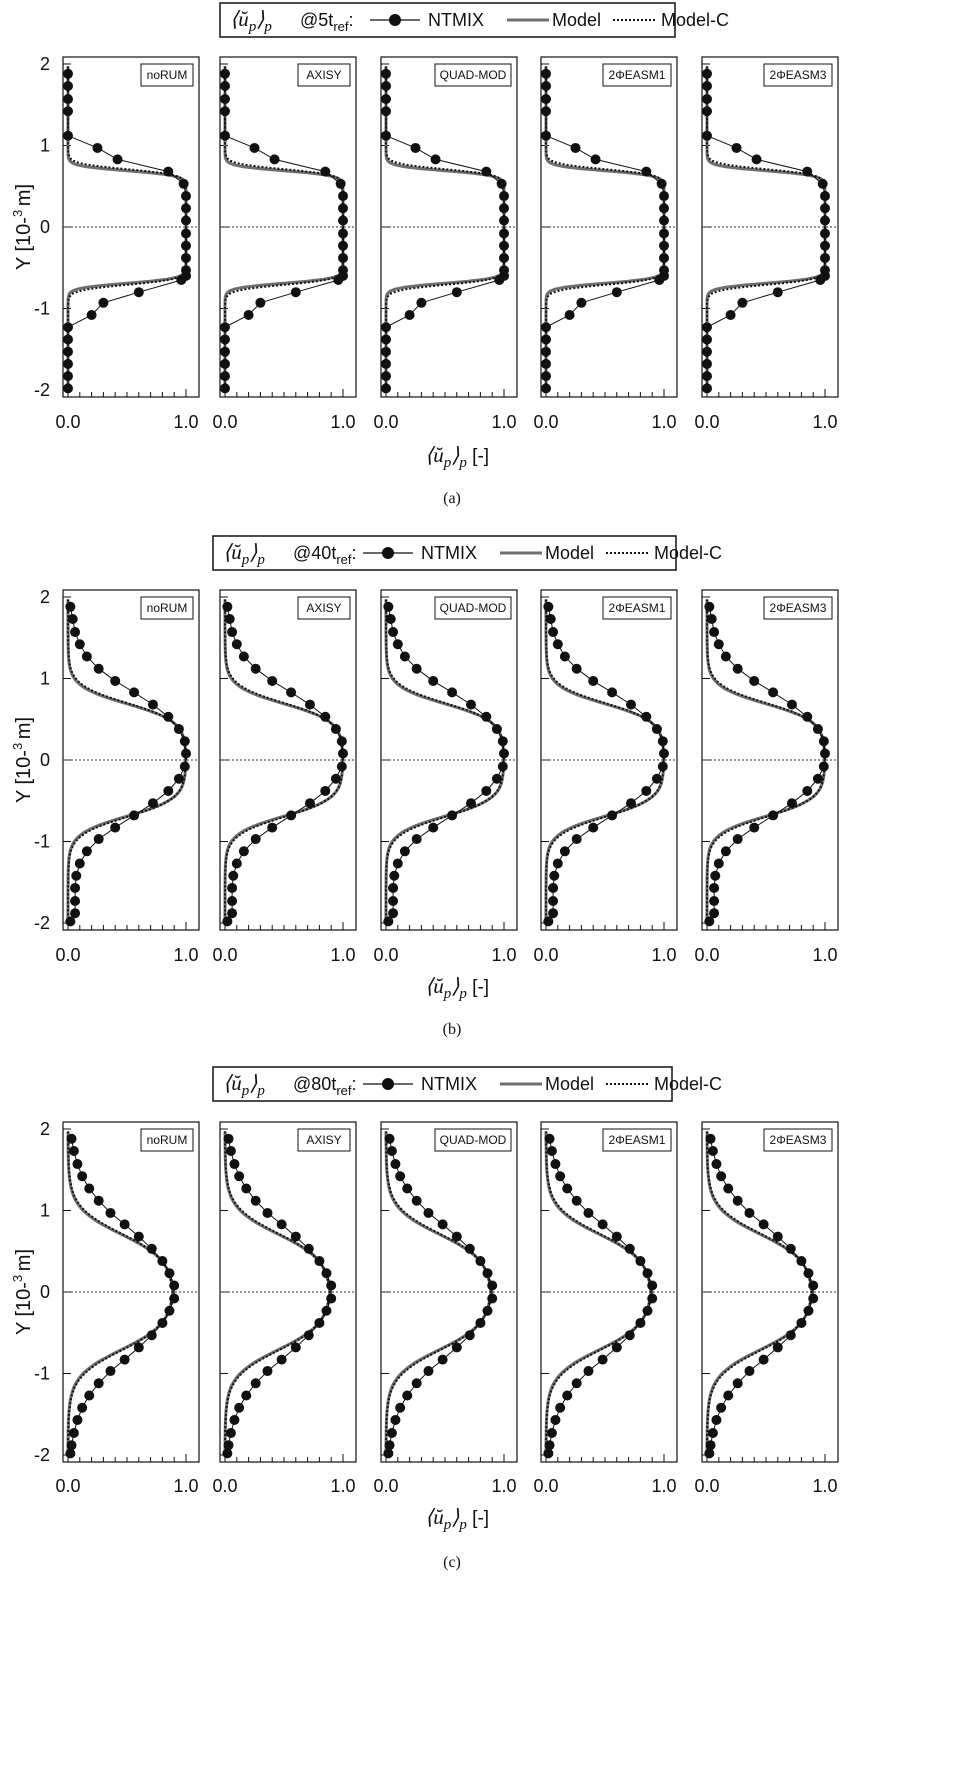  What do you see at coordinates (350, 20) in the screenshot?
I see `legend-colon: :` at bounding box center [350, 20].